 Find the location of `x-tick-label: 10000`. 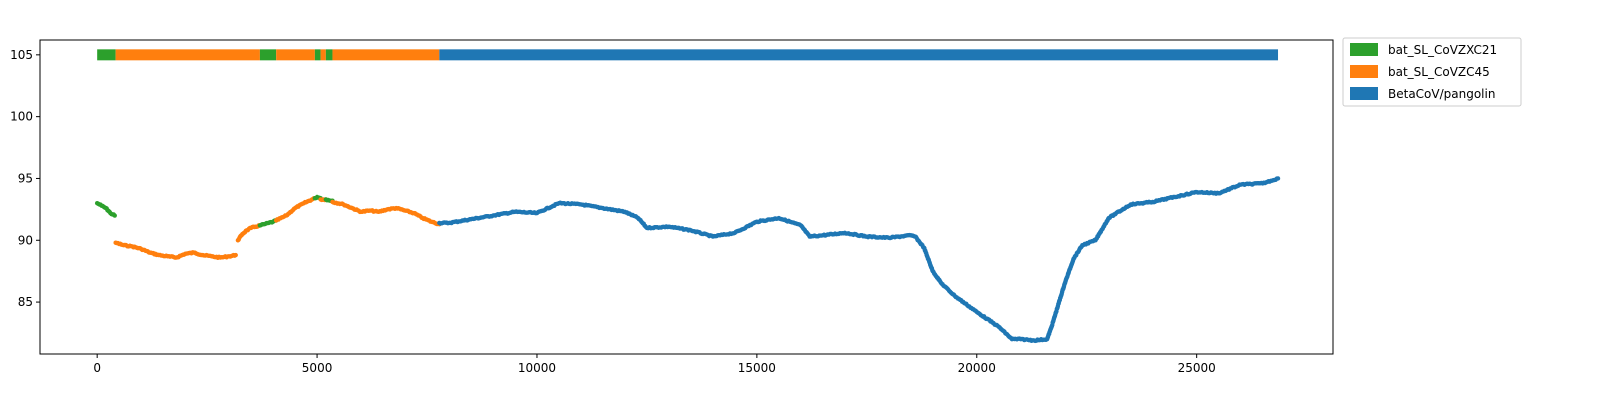

x-tick-label: 10000 is located at coordinates (537, 368).